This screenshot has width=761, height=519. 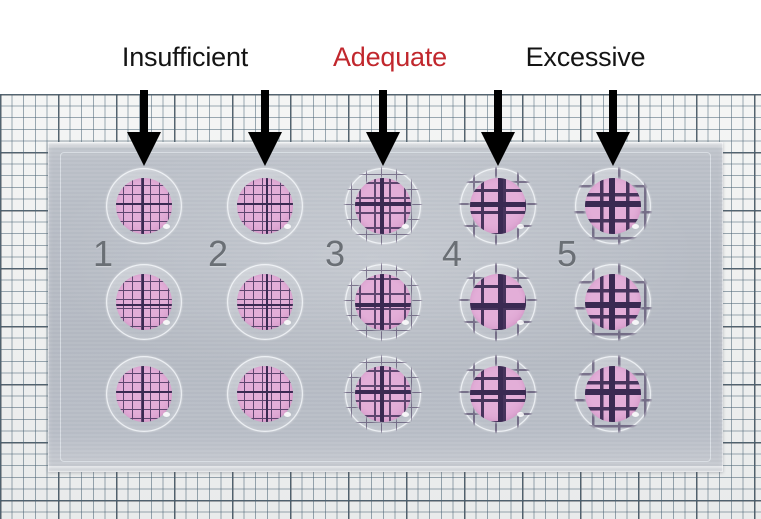 I want to click on label-excessive-line1: Excessive, so click(x=585, y=57).